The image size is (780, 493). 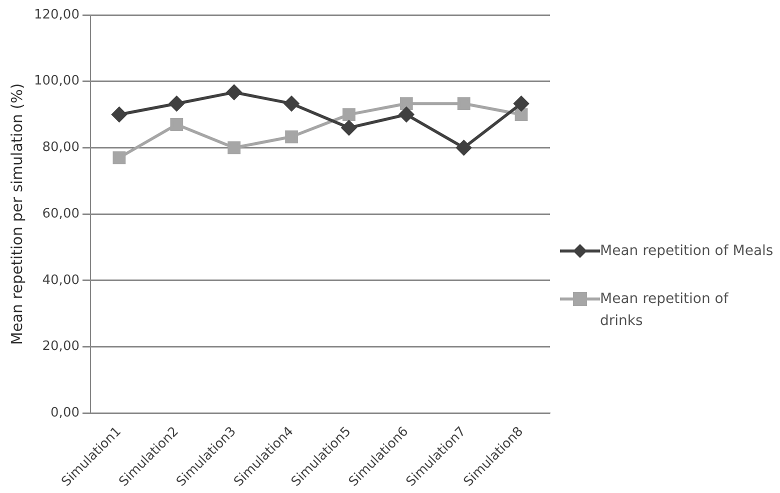 I want to click on y-tick-label: 40,00, so click(x=61, y=280).